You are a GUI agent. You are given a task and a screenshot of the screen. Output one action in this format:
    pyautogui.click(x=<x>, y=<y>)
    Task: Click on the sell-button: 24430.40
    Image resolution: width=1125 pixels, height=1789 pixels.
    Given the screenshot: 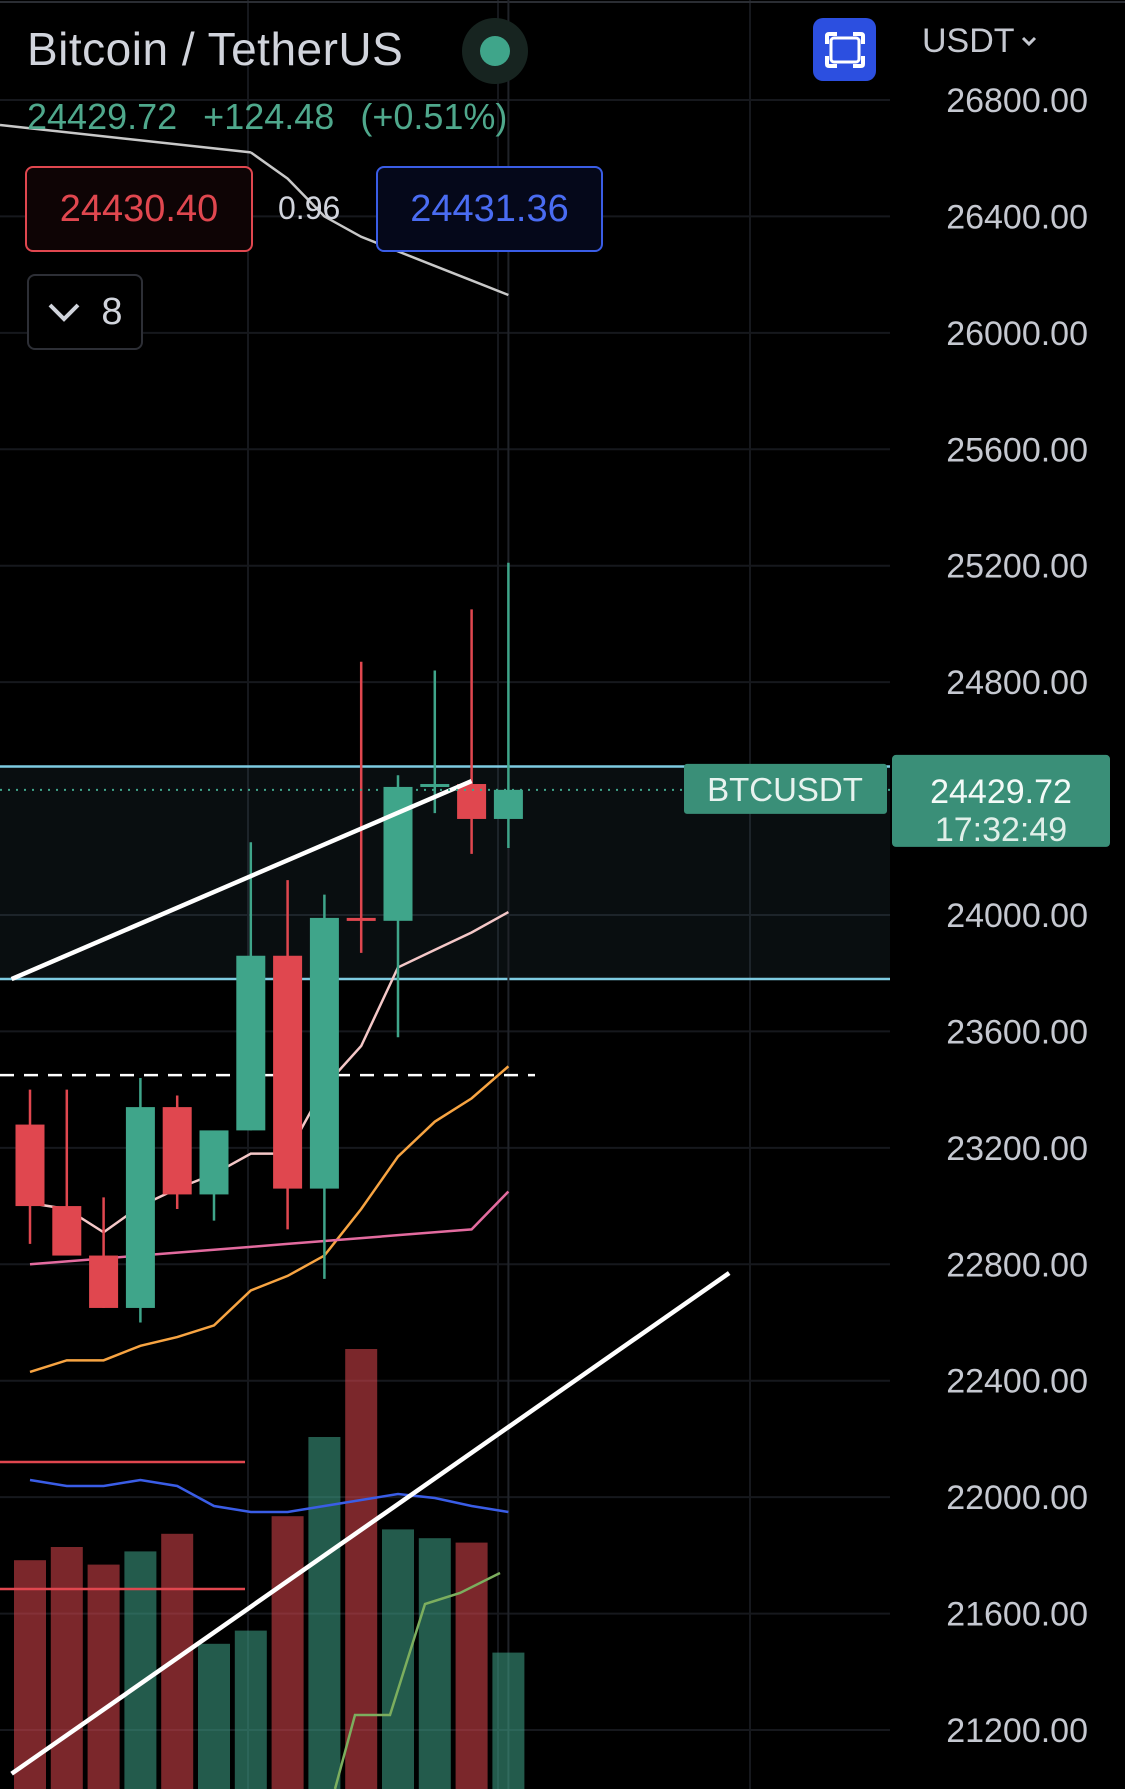 What is the action you would take?
    pyautogui.click(x=139, y=209)
    